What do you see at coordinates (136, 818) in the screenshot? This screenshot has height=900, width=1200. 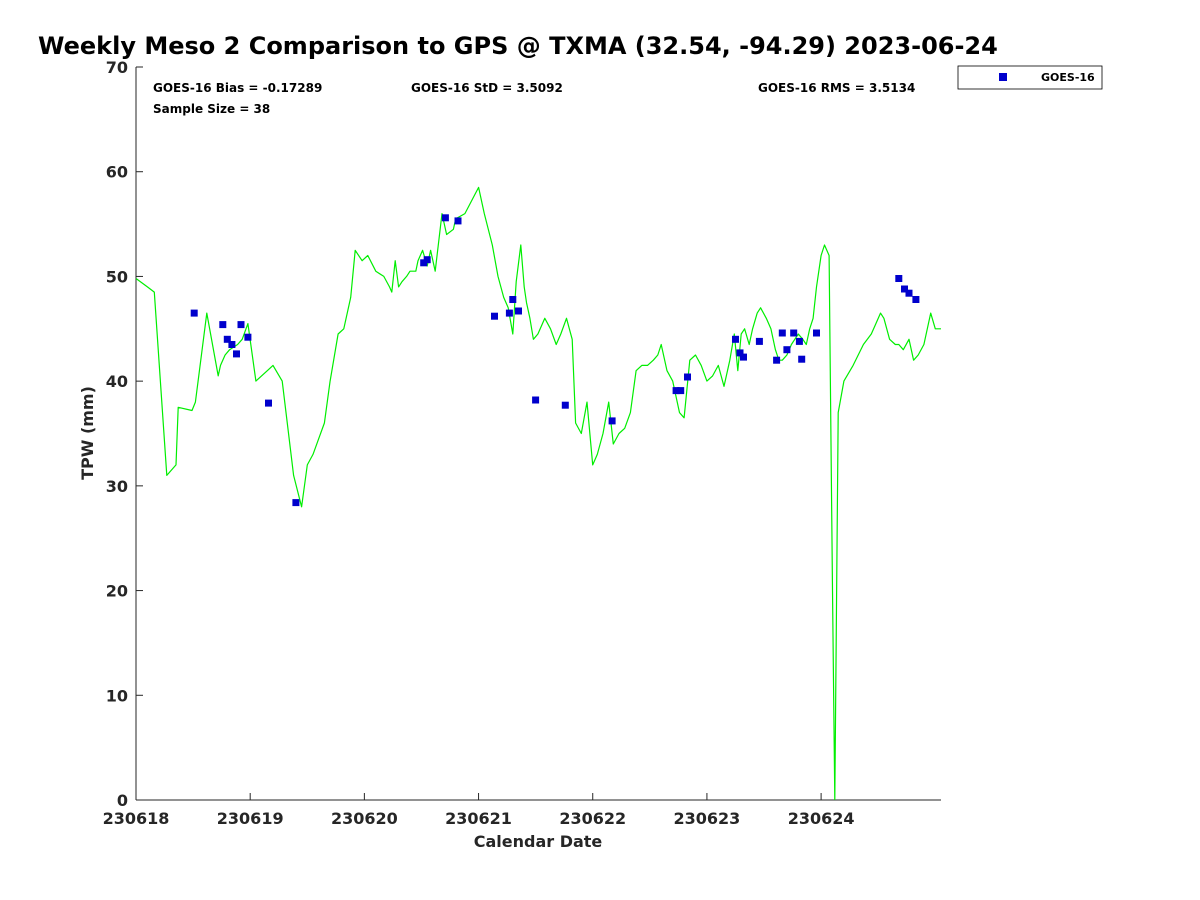 I see `x-tick-label: 230618` at bounding box center [136, 818].